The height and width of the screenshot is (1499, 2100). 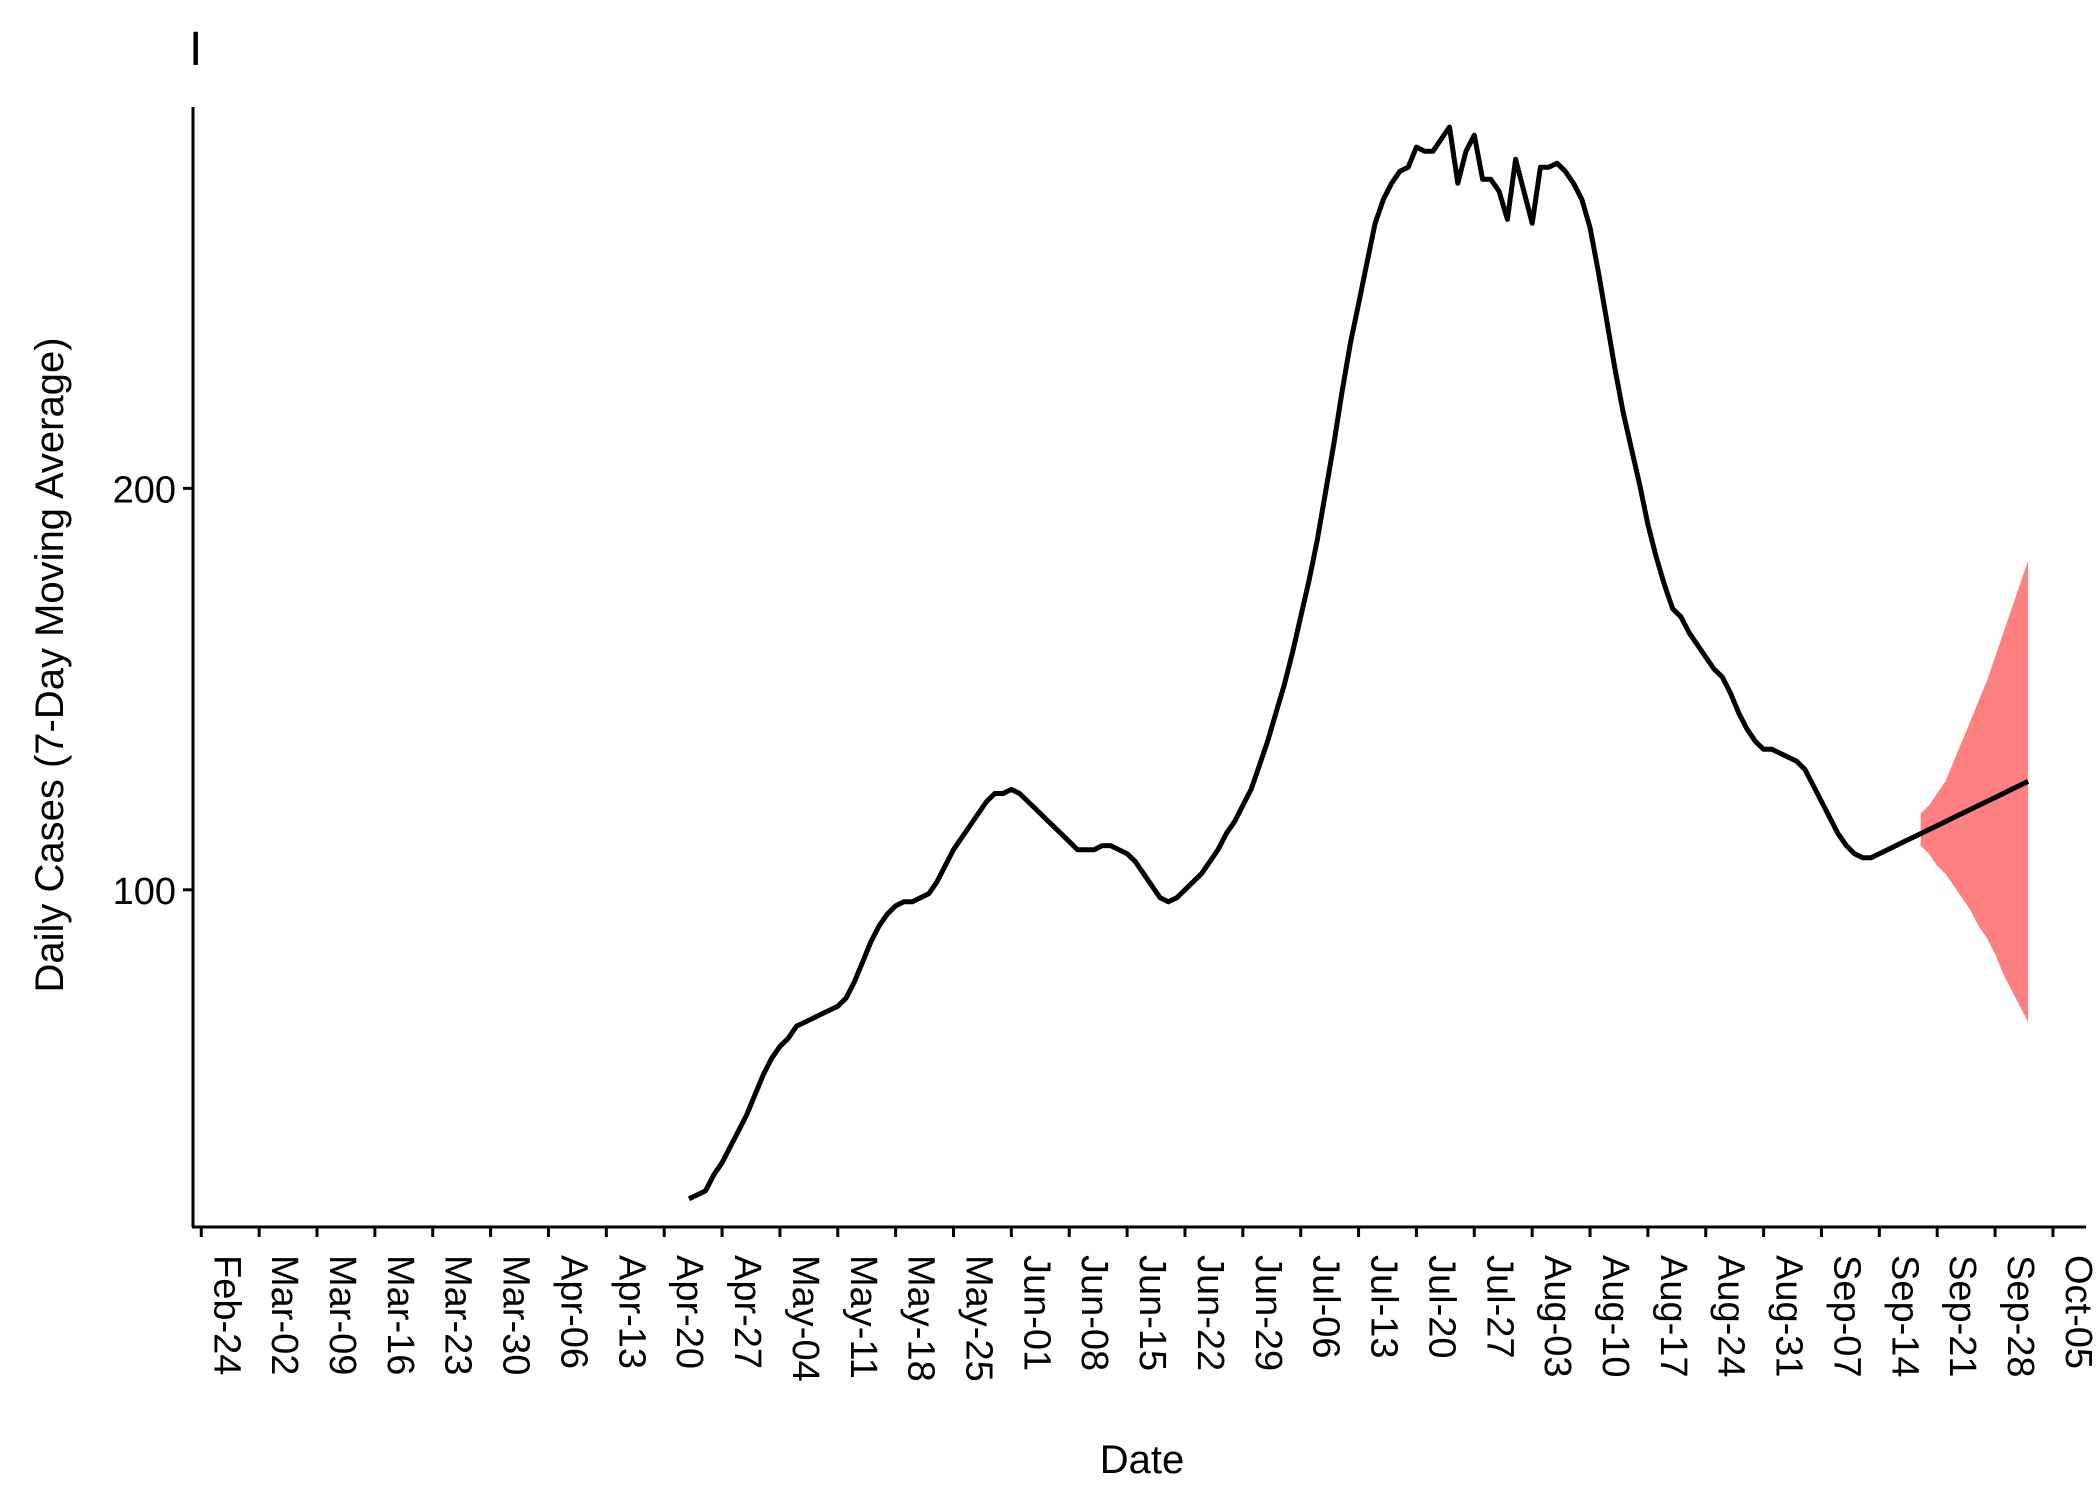 I want to click on x-tick-label: Mar-16, so click(x=400, y=1315).